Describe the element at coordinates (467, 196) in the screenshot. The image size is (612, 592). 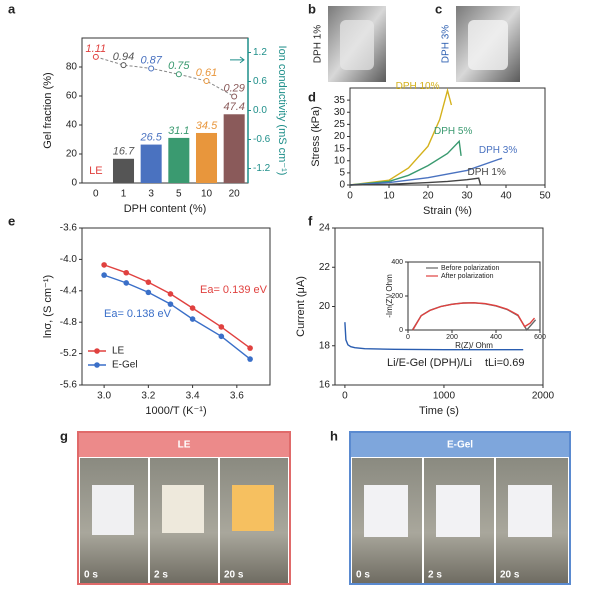
I see `x-tick-label: 30` at that location.